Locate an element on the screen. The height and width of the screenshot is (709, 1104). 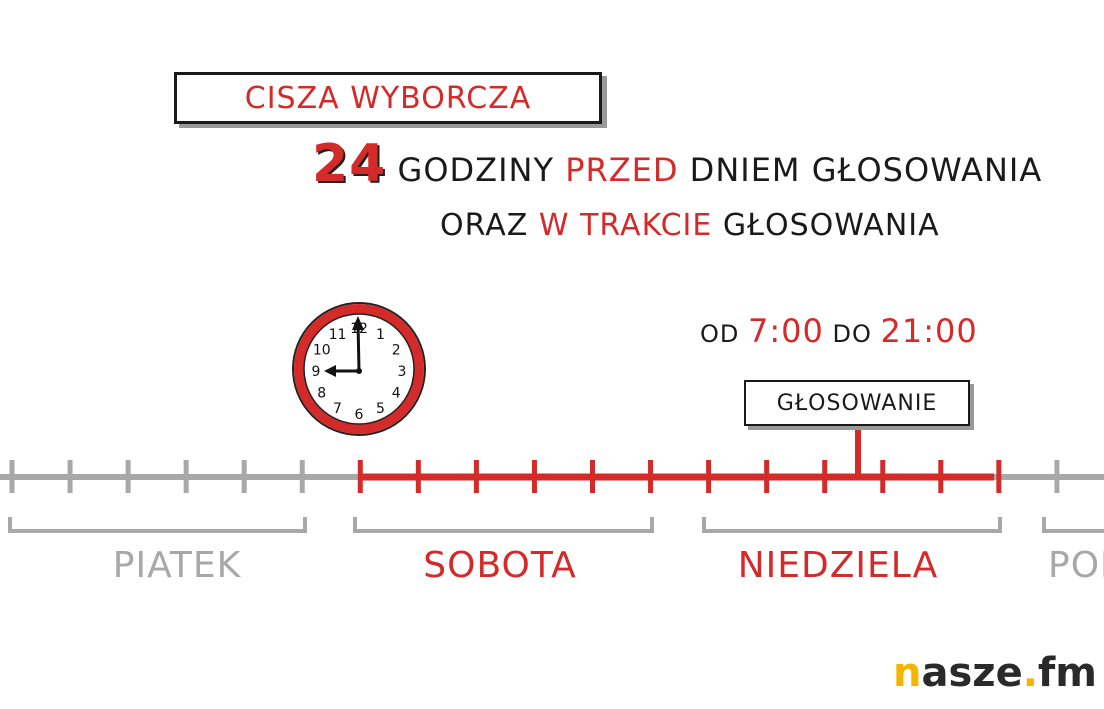
clock-number: 6 is located at coordinates (359, 415).